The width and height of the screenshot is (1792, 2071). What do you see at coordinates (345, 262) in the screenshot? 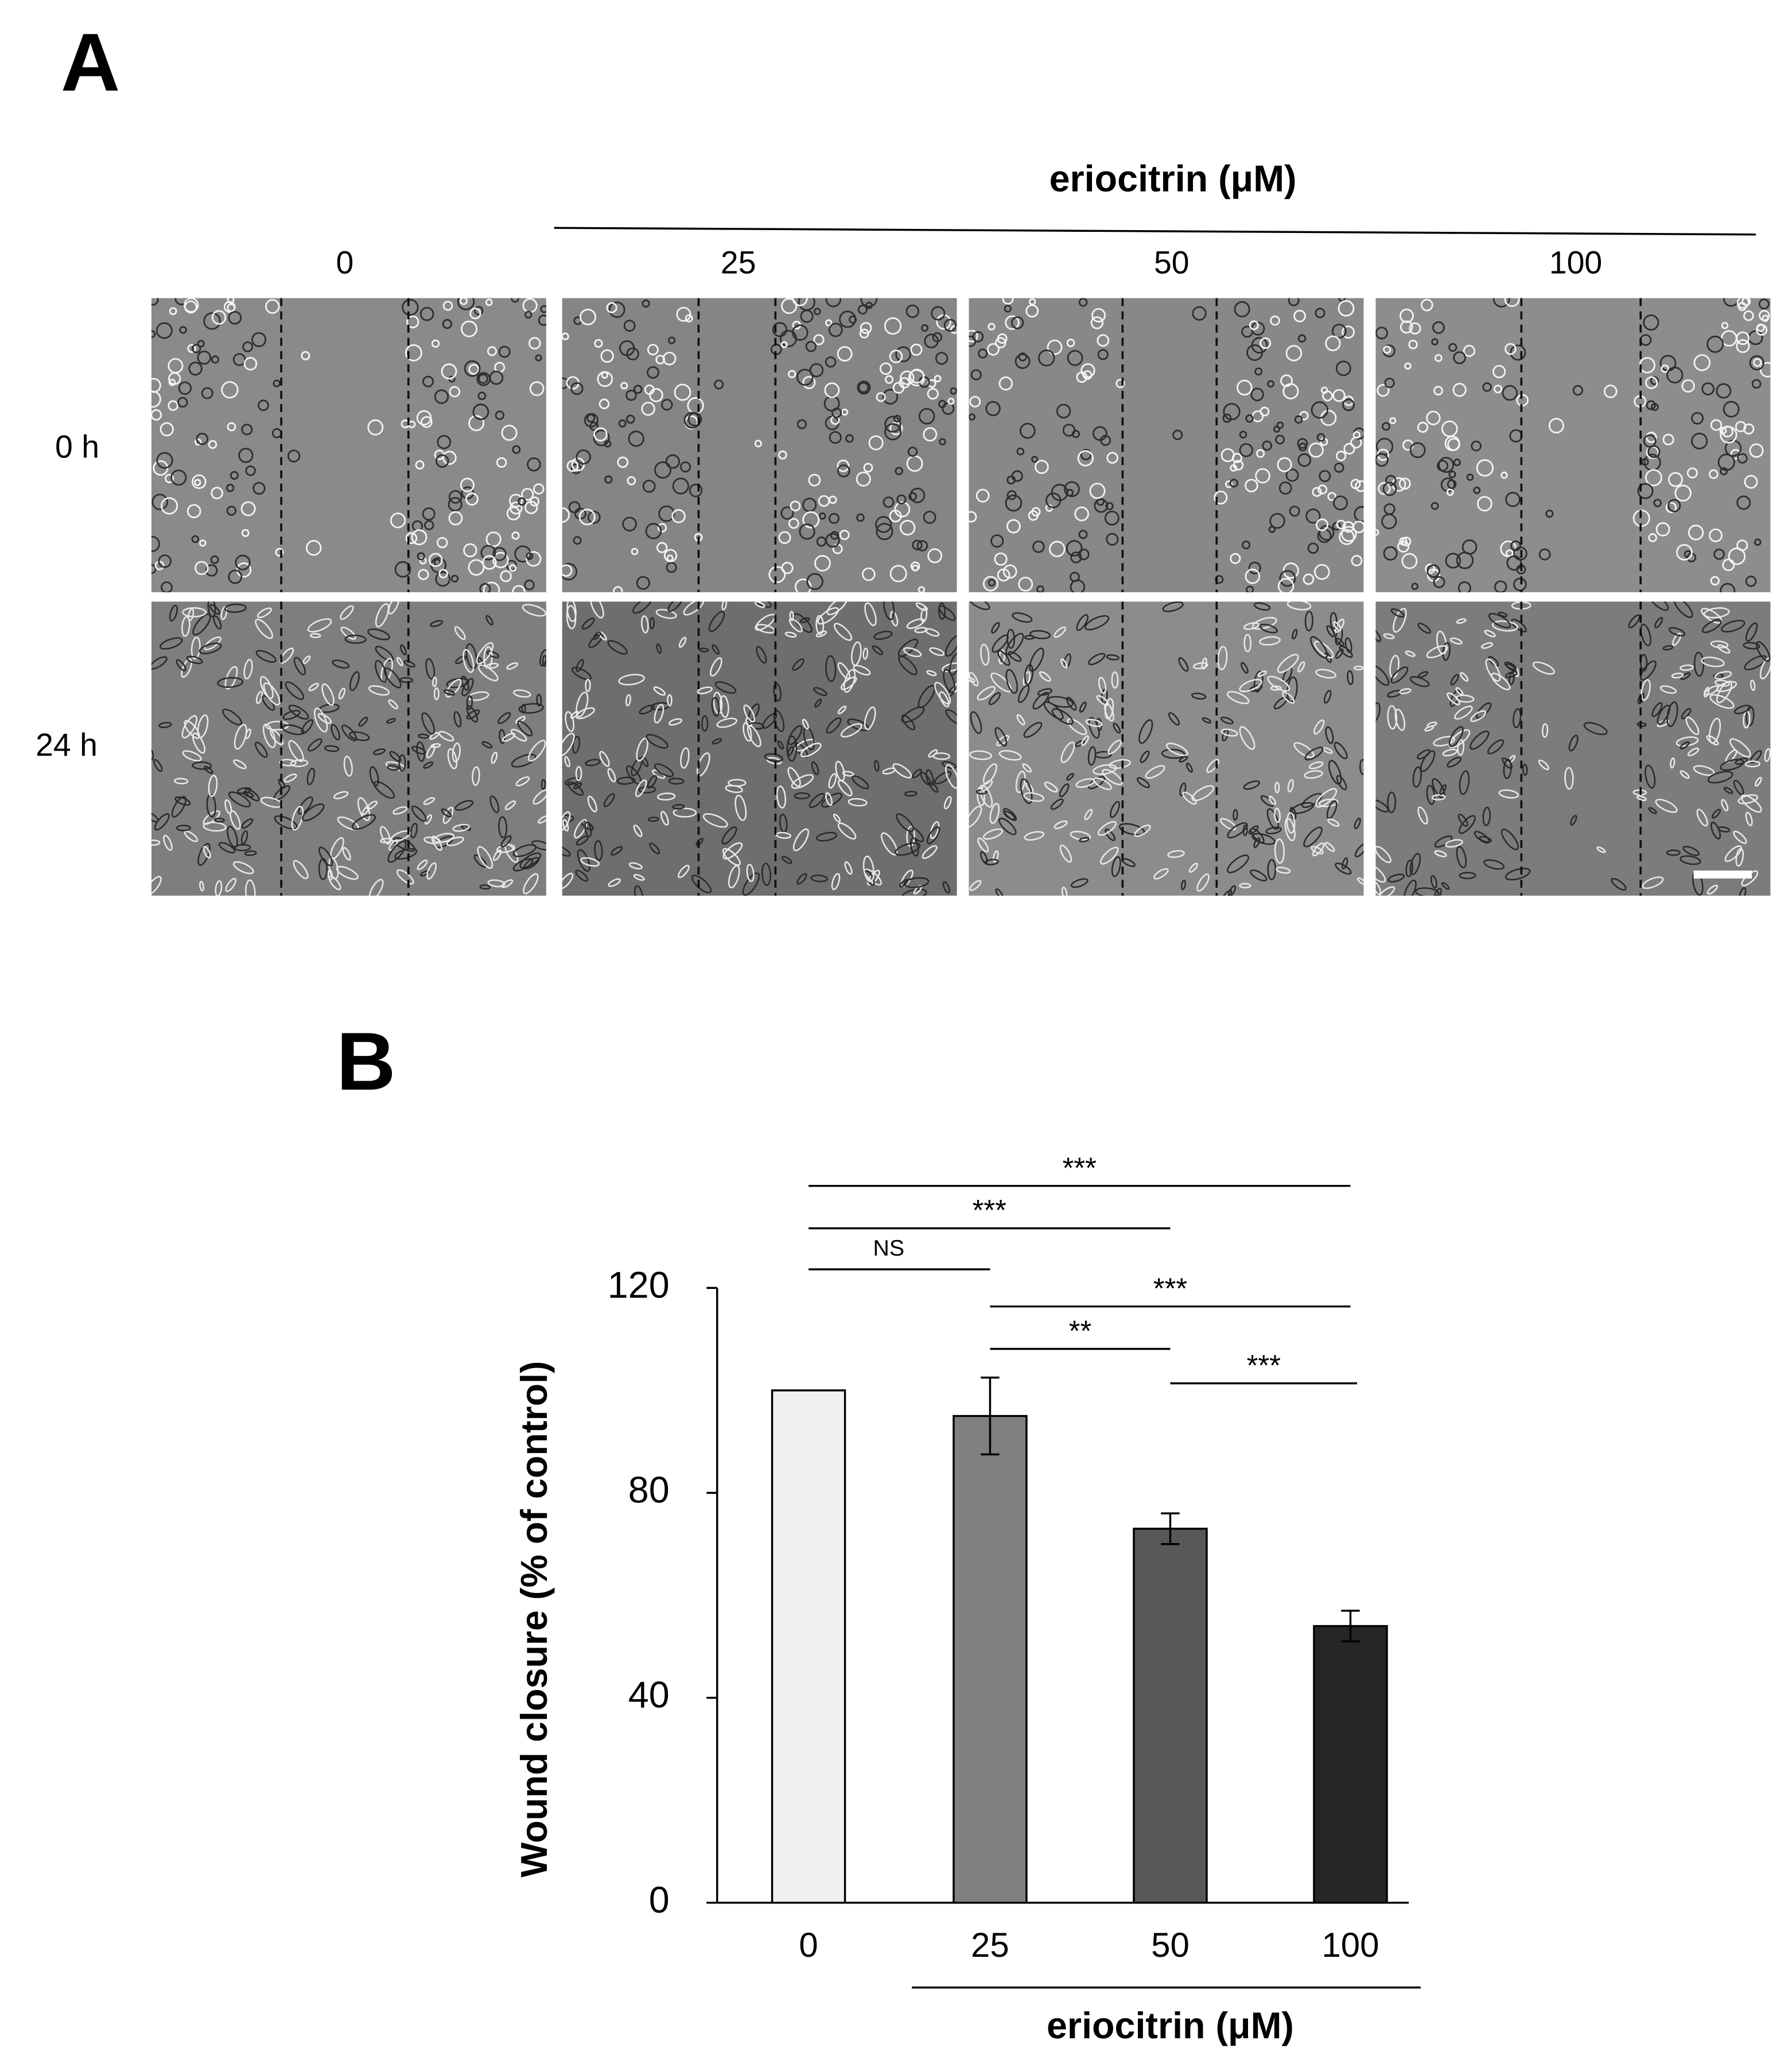
I see `column-label: 0` at bounding box center [345, 262].